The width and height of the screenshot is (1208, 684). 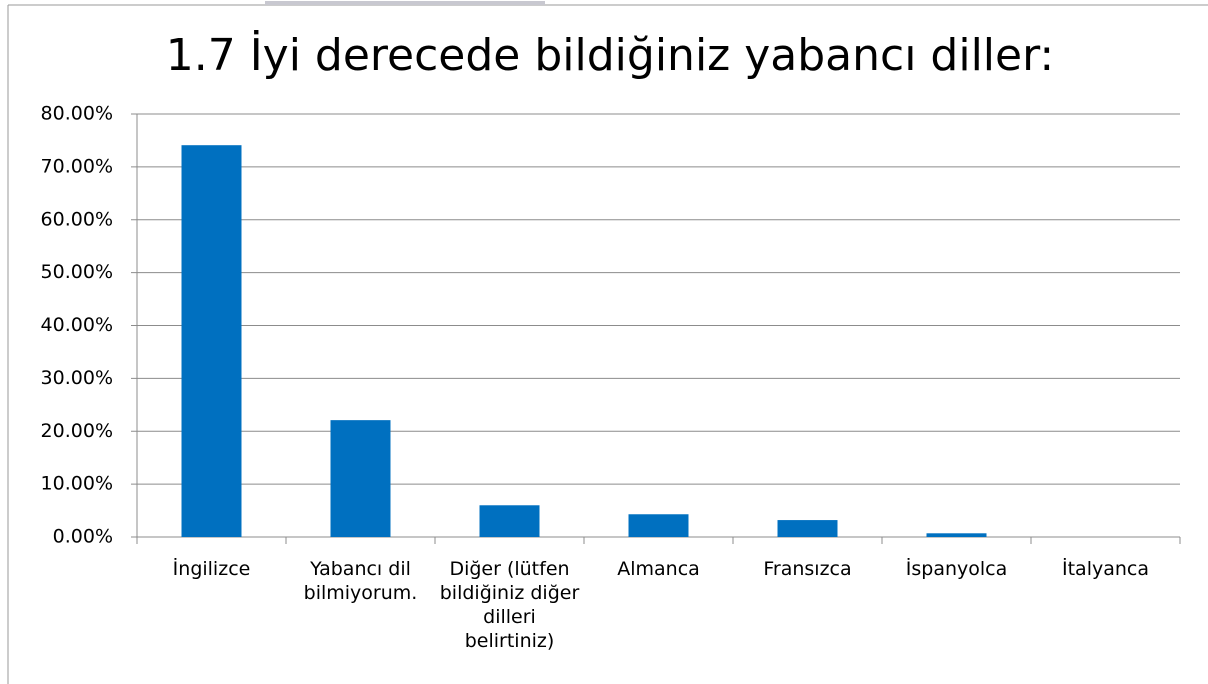 What do you see at coordinates (77, 325) in the screenshot?
I see `y-tick-label: 40.00%` at bounding box center [77, 325].